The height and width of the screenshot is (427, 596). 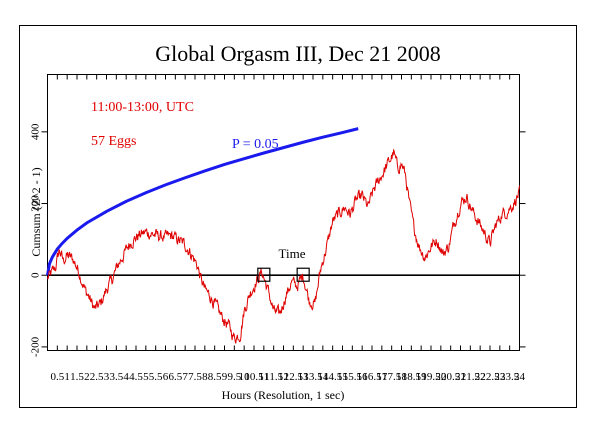 What do you see at coordinates (372, 377) in the screenshot?
I see `x-tick-label: 16.5` at bounding box center [372, 377].